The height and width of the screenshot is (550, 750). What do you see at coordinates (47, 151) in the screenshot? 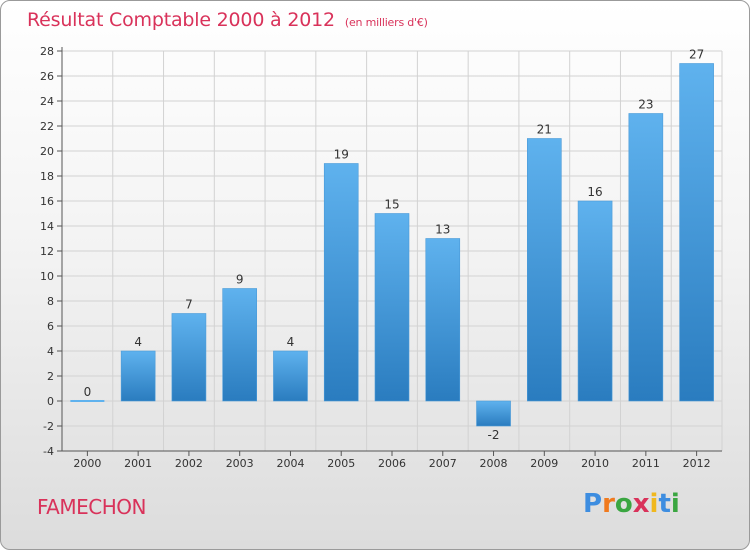
I see `y-tick-label: 20` at bounding box center [47, 151].